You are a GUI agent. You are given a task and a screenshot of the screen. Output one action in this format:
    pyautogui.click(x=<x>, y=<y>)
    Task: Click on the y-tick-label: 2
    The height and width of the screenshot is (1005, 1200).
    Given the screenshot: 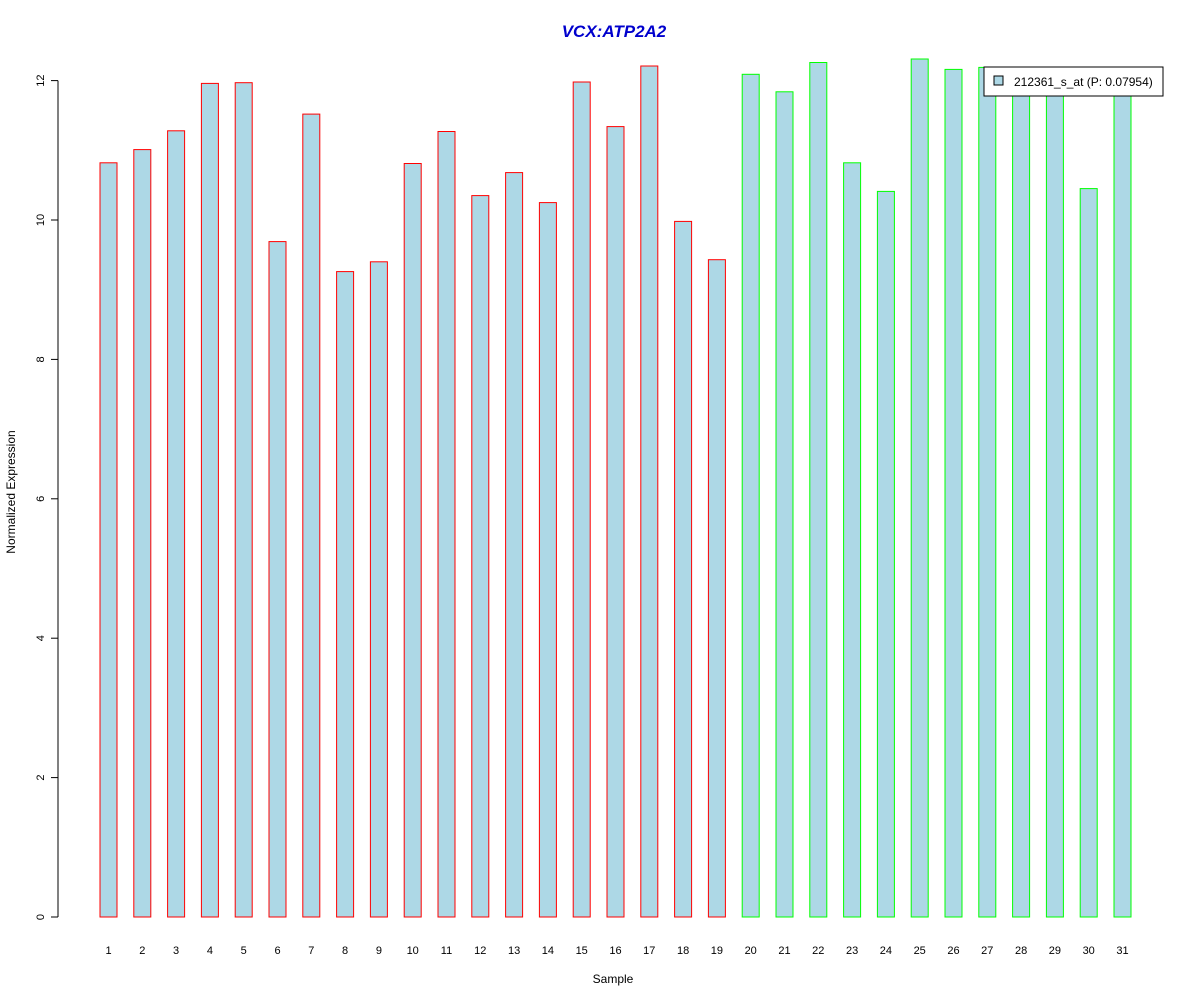 What is the action you would take?
    pyautogui.click(x=41, y=778)
    